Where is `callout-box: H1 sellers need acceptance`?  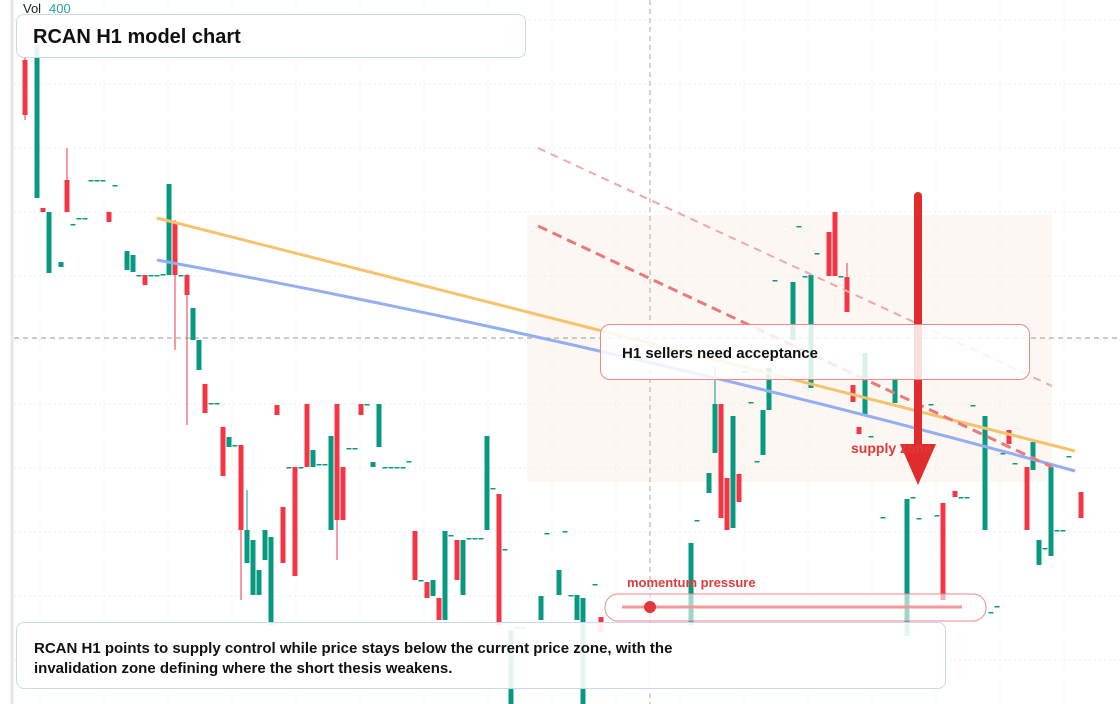 callout-box: H1 sellers need acceptance is located at coordinates (815, 352).